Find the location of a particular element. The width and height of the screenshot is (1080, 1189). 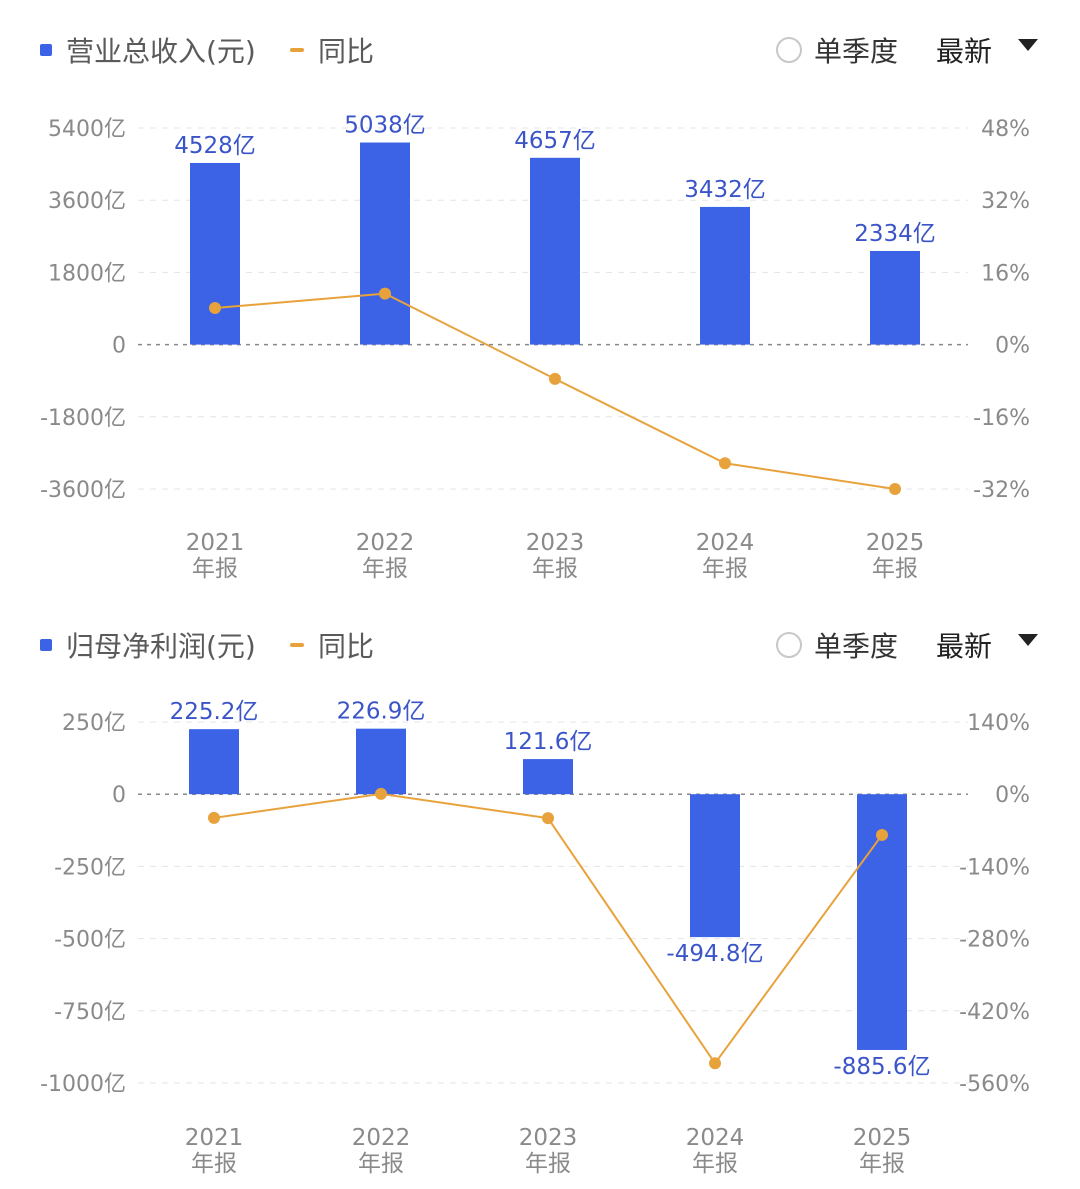

bar-value-label: 2334亿 is located at coordinates (895, 234).